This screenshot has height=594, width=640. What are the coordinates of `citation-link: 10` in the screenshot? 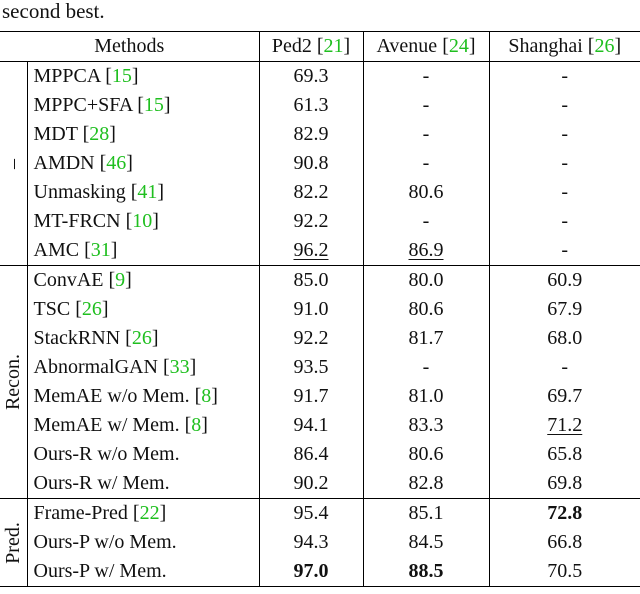 It's located at (142, 221).